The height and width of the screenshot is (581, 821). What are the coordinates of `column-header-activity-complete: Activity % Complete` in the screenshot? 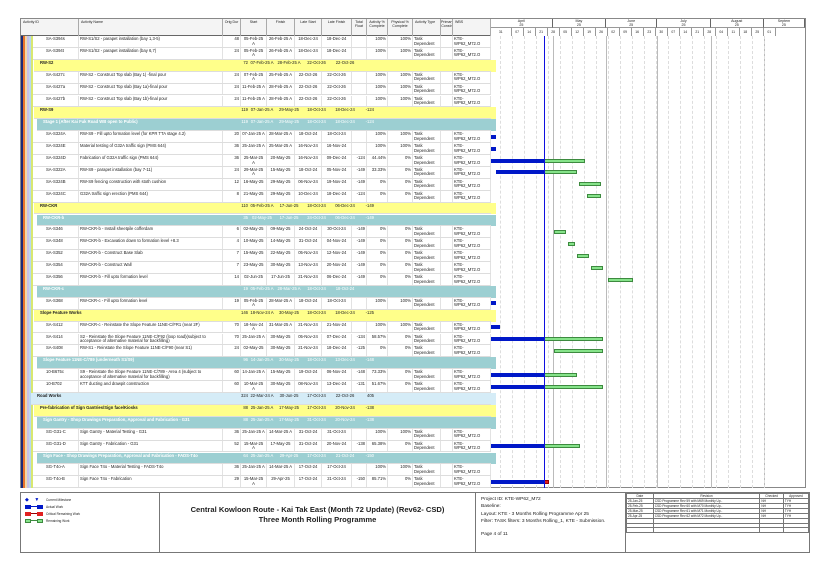 It's located at (377, 27).